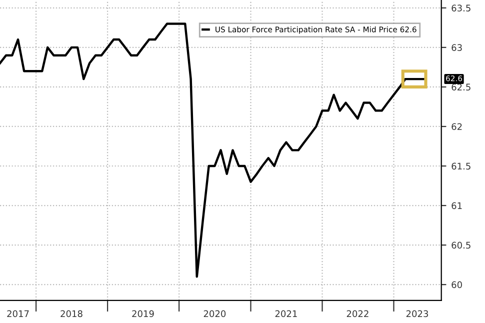  Describe the element at coordinates (461, 8) in the screenshot. I see `y-tick-label: 63.5` at that location.